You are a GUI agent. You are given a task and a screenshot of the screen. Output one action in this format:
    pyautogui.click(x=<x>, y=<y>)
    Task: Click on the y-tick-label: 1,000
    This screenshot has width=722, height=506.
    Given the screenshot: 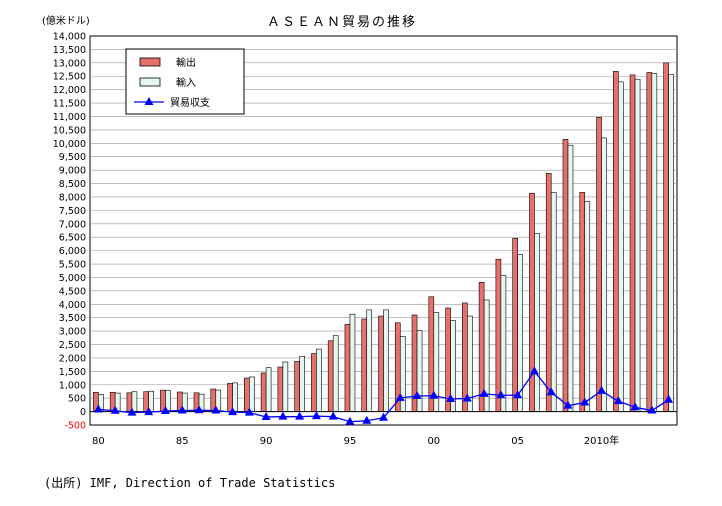 What is the action you would take?
    pyautogui.click(x=72, y=385)
    